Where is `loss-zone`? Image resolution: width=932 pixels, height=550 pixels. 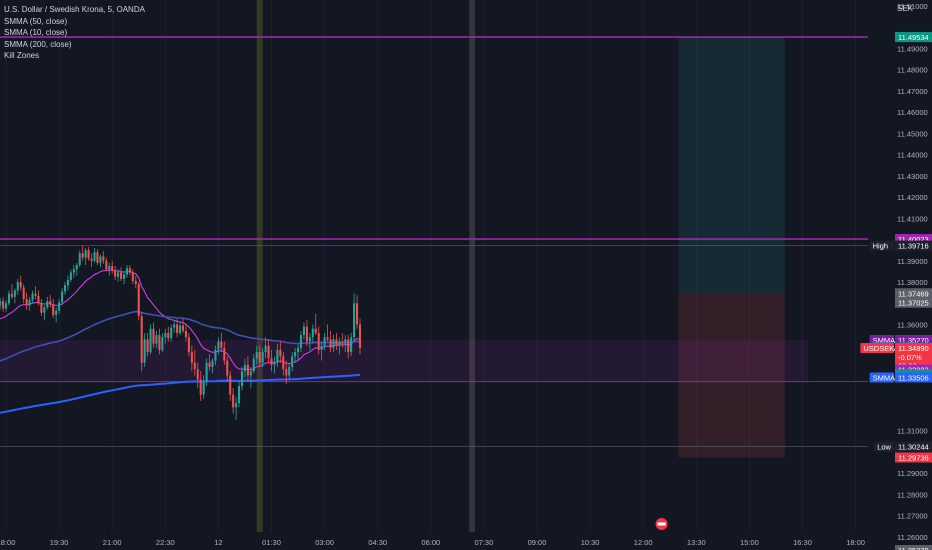 loss-zone is located at coordinates (731, 375).